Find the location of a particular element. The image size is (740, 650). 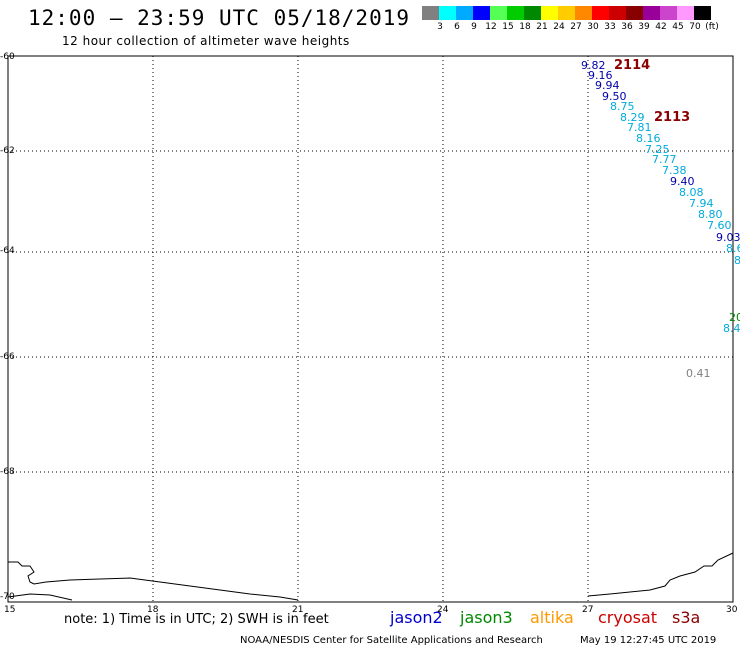

legend-value-label: 15 is located at coordinates (508, 27).